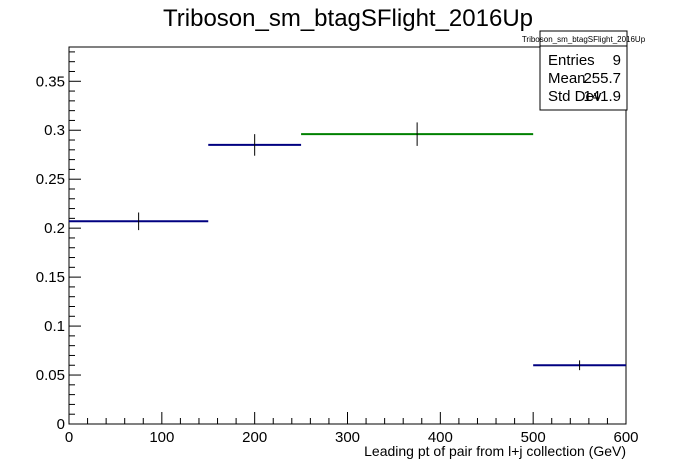 Image resolution: width=696 pixels, height=472 pixels. I want to click on x-tick-label: 500, so click(533, 437).